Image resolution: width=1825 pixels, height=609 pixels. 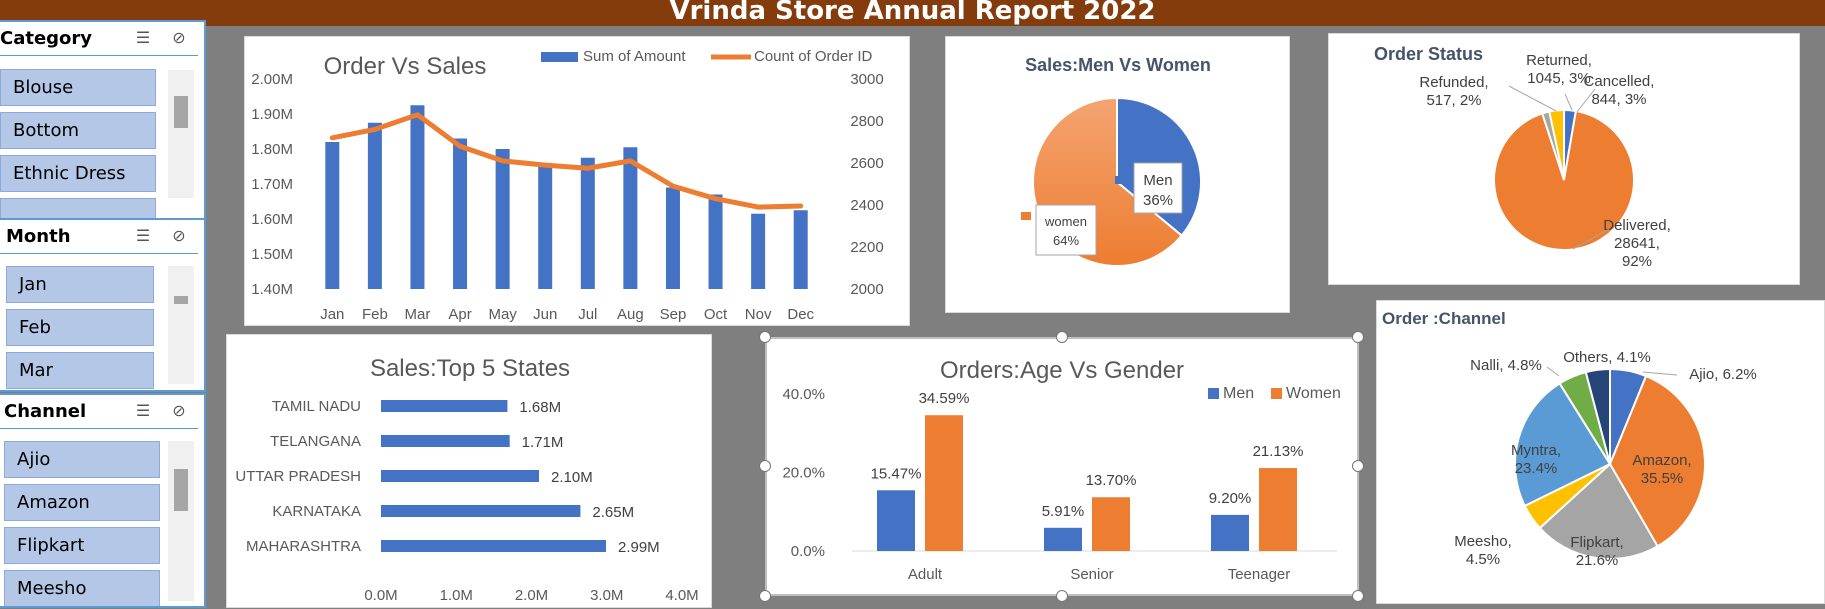 I want to click on x-tick: Senior, so click(x=1091, y=574).